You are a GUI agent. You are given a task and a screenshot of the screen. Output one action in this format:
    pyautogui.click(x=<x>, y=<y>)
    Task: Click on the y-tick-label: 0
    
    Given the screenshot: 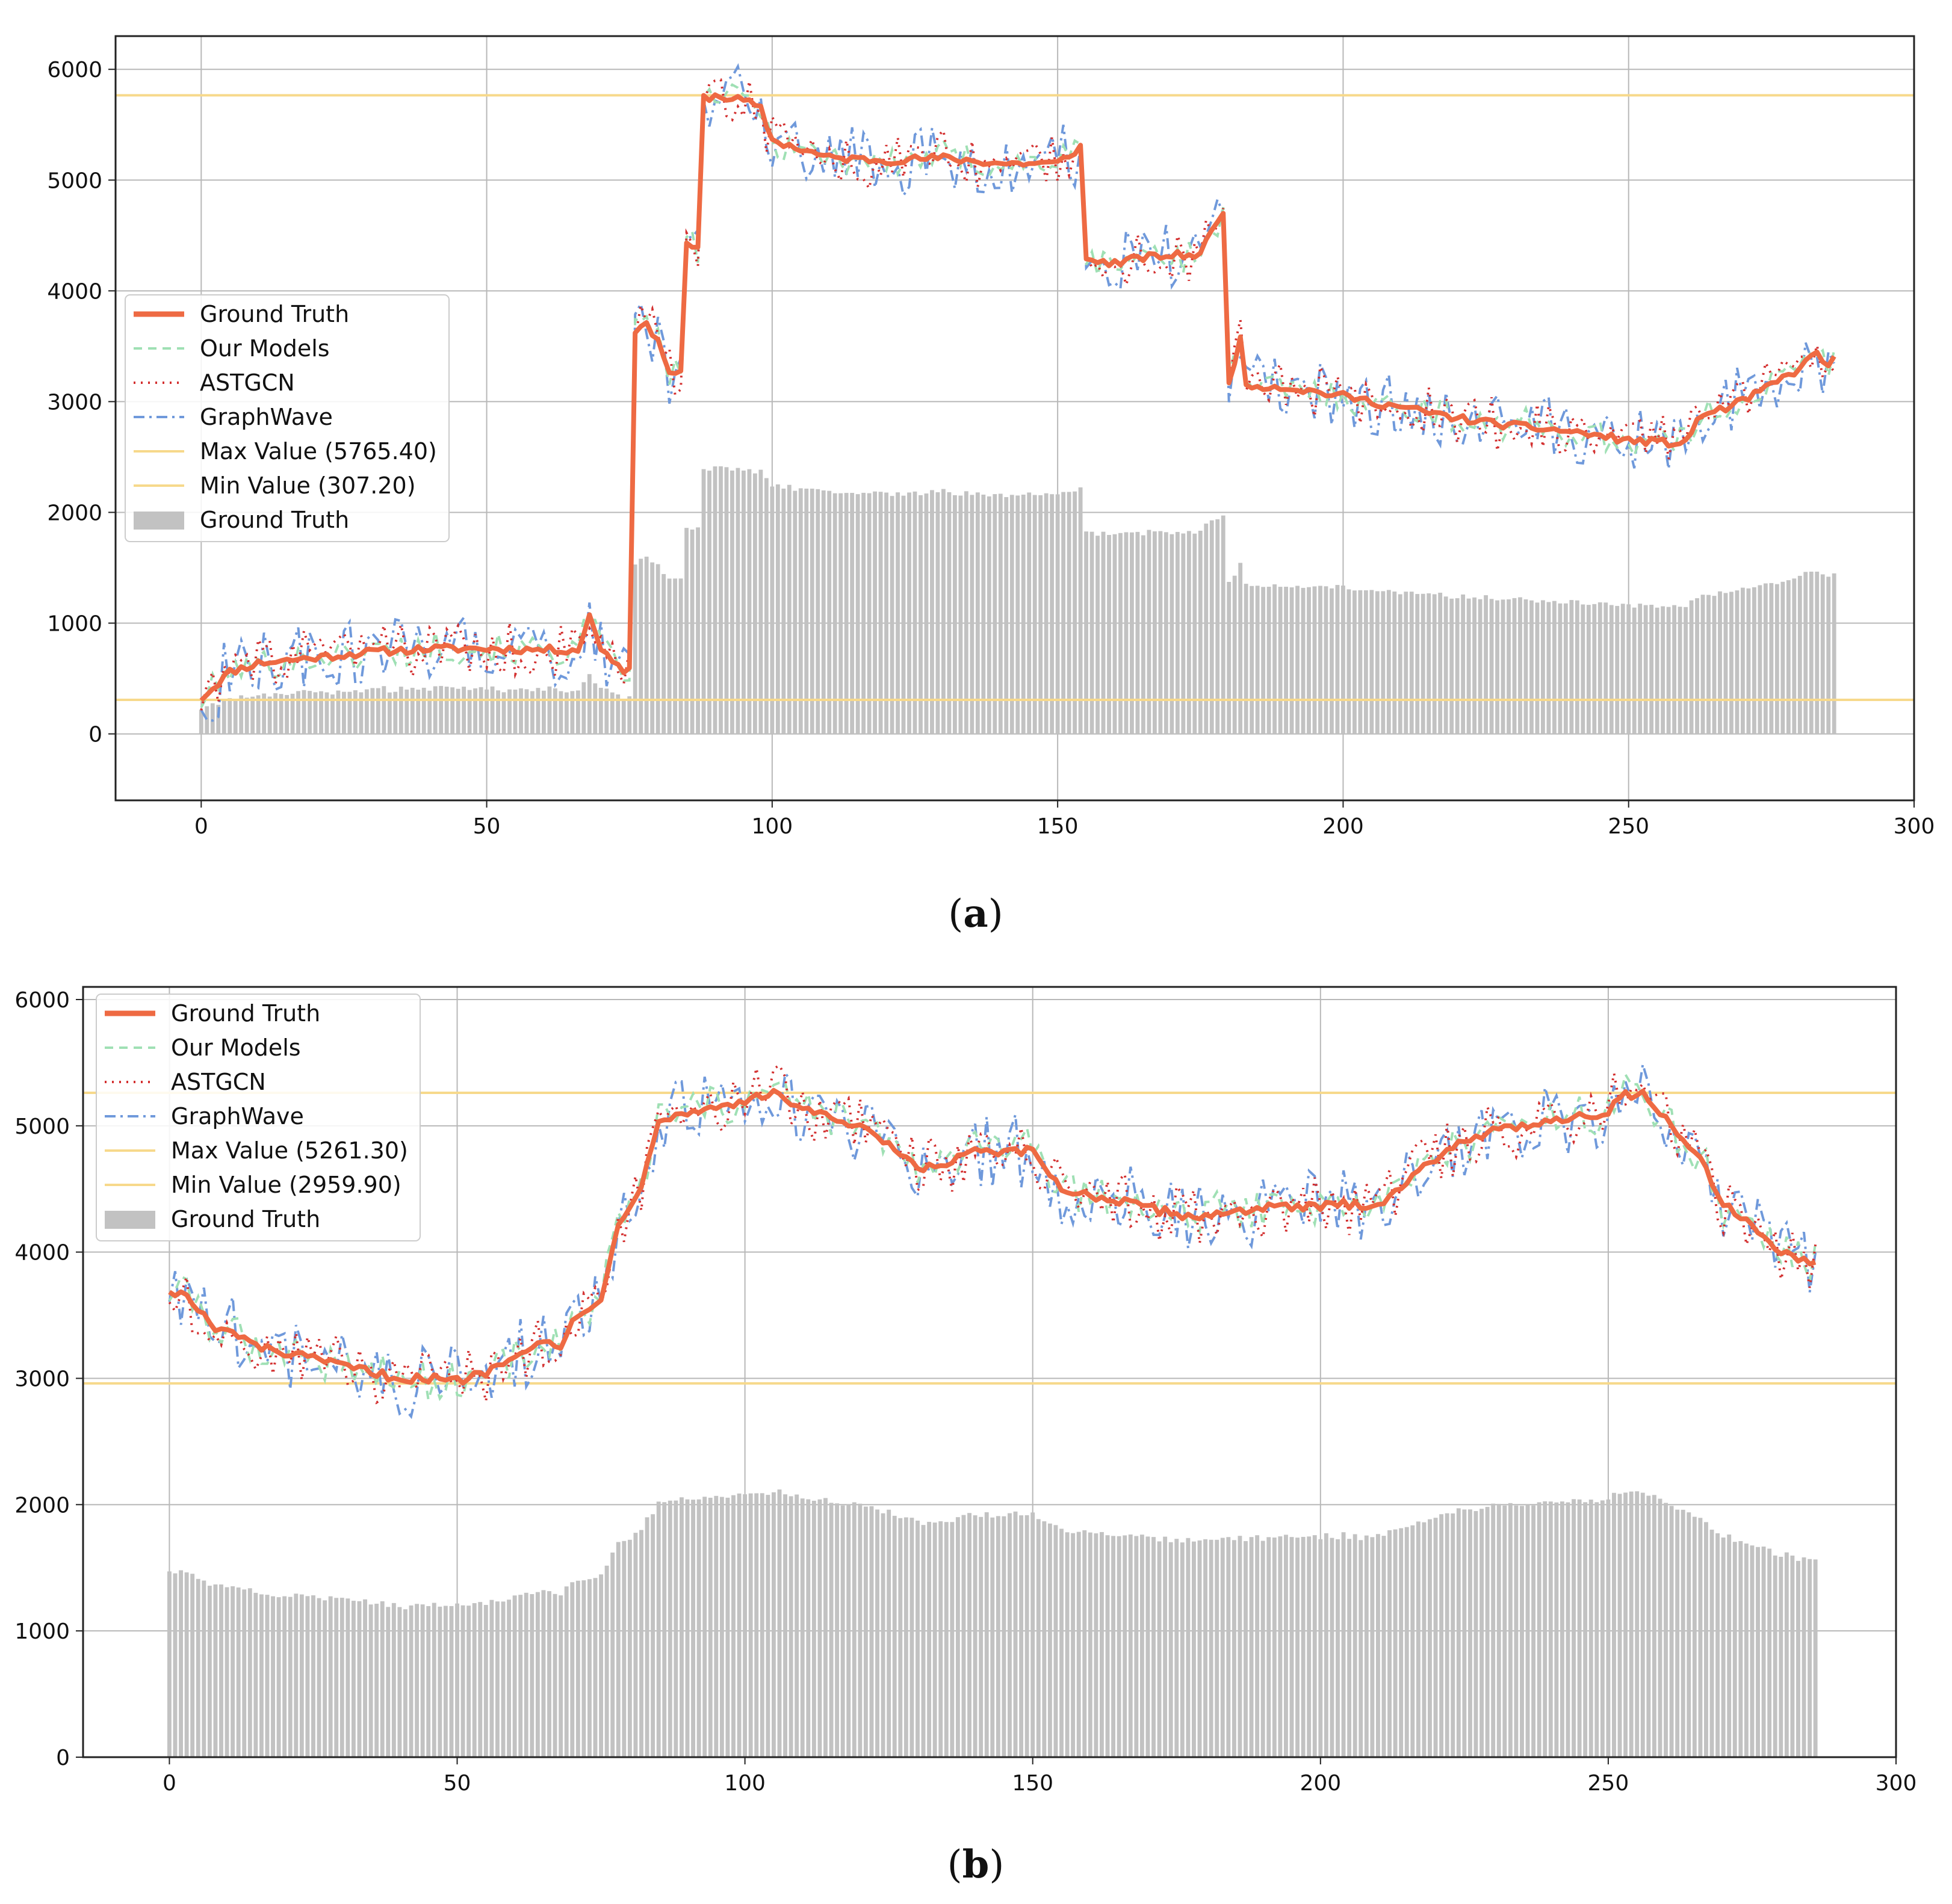 What is the action you would take?
    pyautogui.click(x=95, y=735)
    